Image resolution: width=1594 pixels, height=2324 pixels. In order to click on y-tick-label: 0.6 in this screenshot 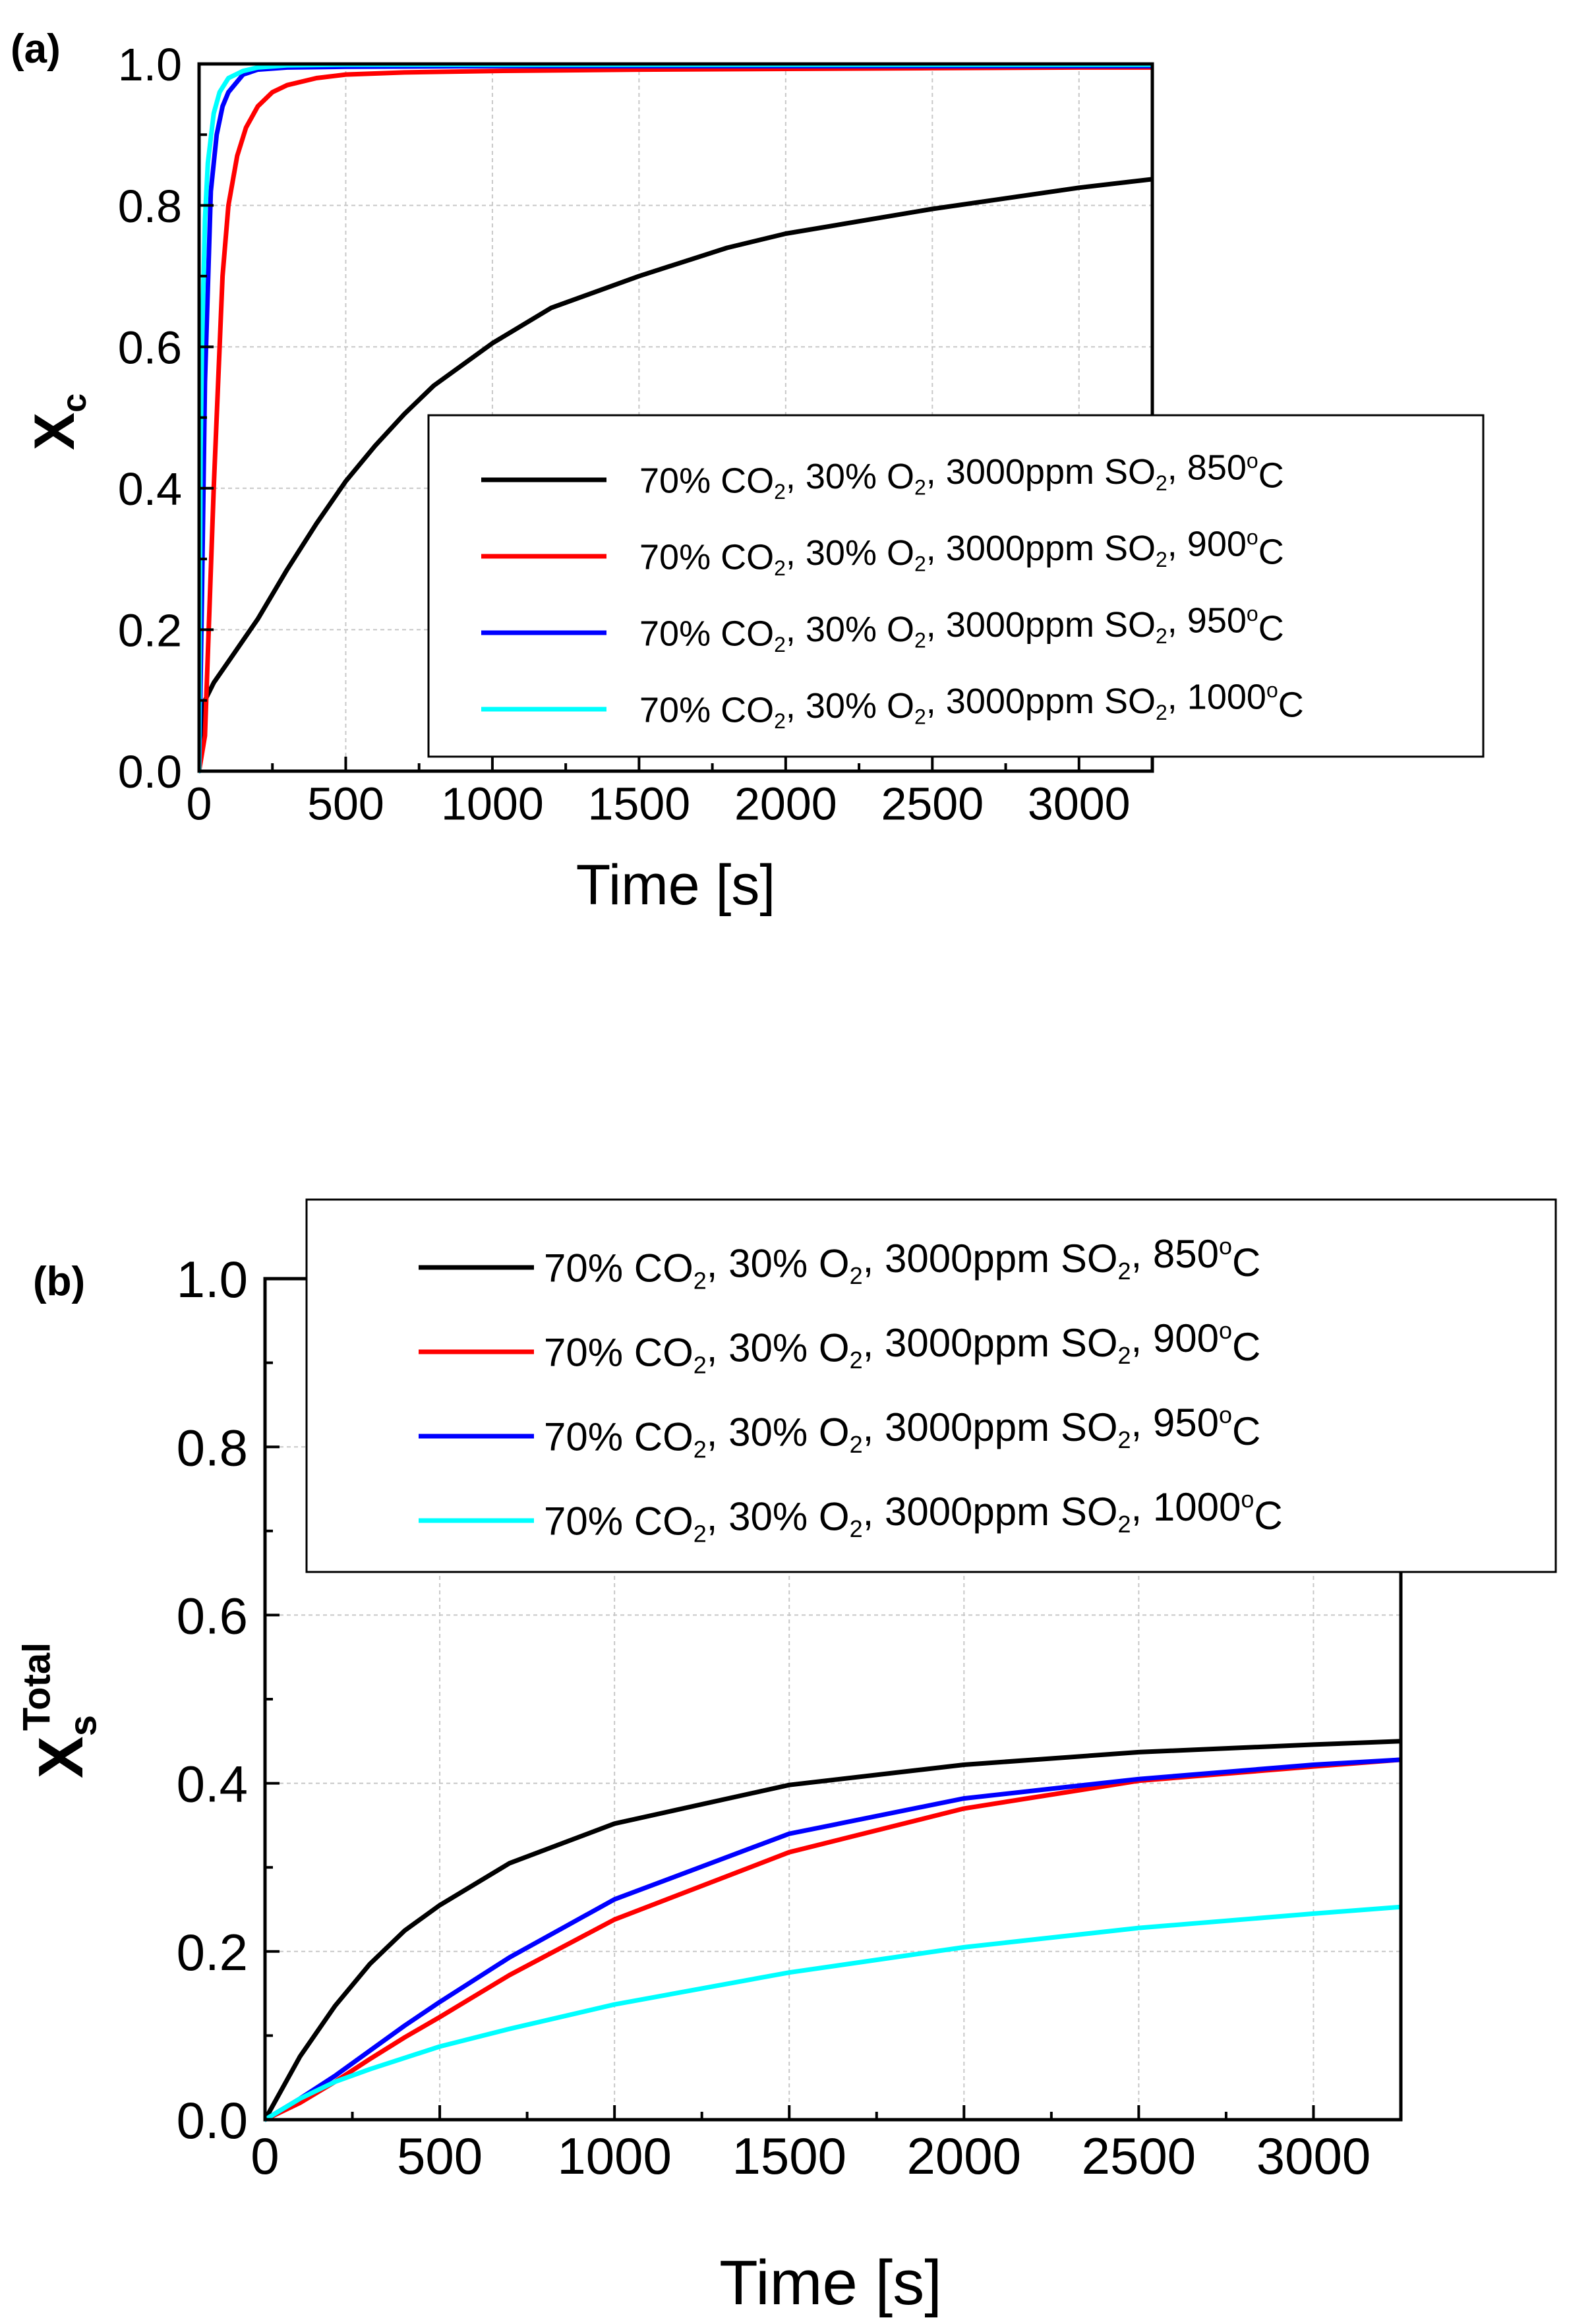, I will do `click(150, 347)`.